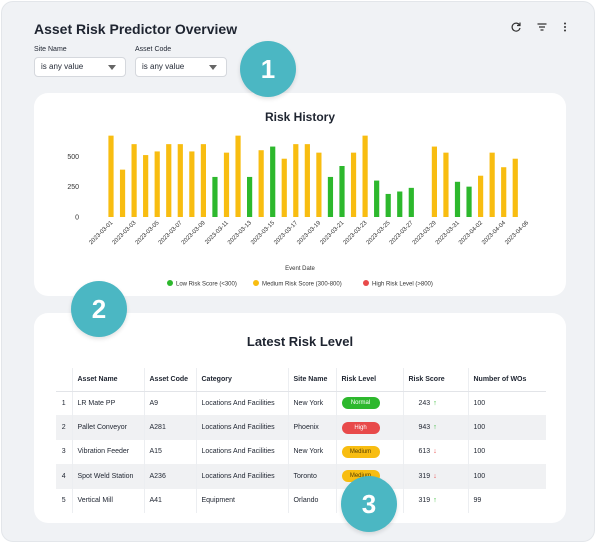 The image size is (596, 544). I want to click on column-header-risk-level: Risk Level, so click(370, 380).